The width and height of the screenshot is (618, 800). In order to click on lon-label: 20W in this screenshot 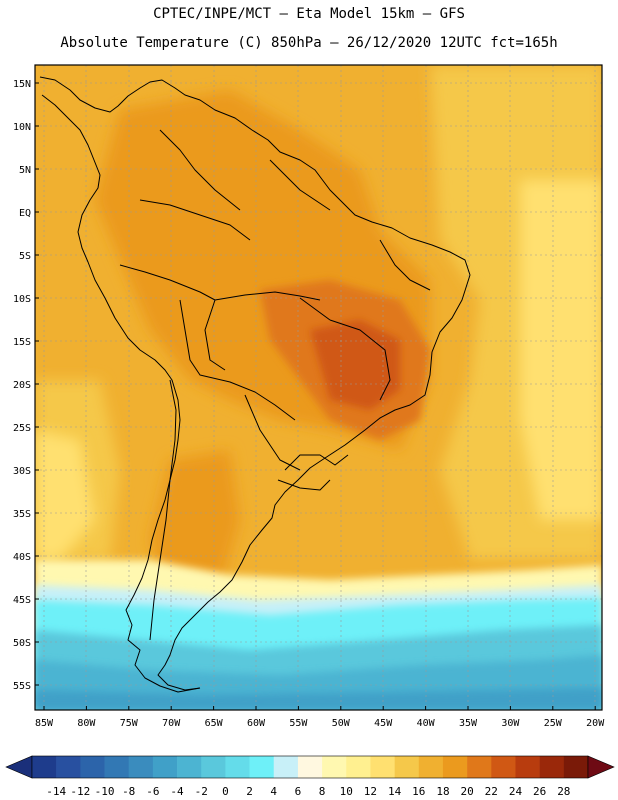, I will do `click(595, 723)`.